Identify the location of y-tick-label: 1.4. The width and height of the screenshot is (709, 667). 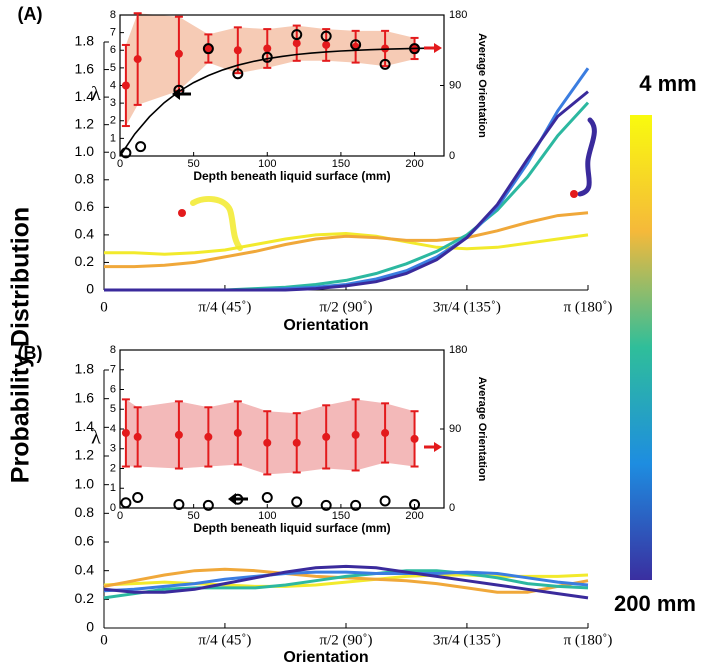
(85, 96).